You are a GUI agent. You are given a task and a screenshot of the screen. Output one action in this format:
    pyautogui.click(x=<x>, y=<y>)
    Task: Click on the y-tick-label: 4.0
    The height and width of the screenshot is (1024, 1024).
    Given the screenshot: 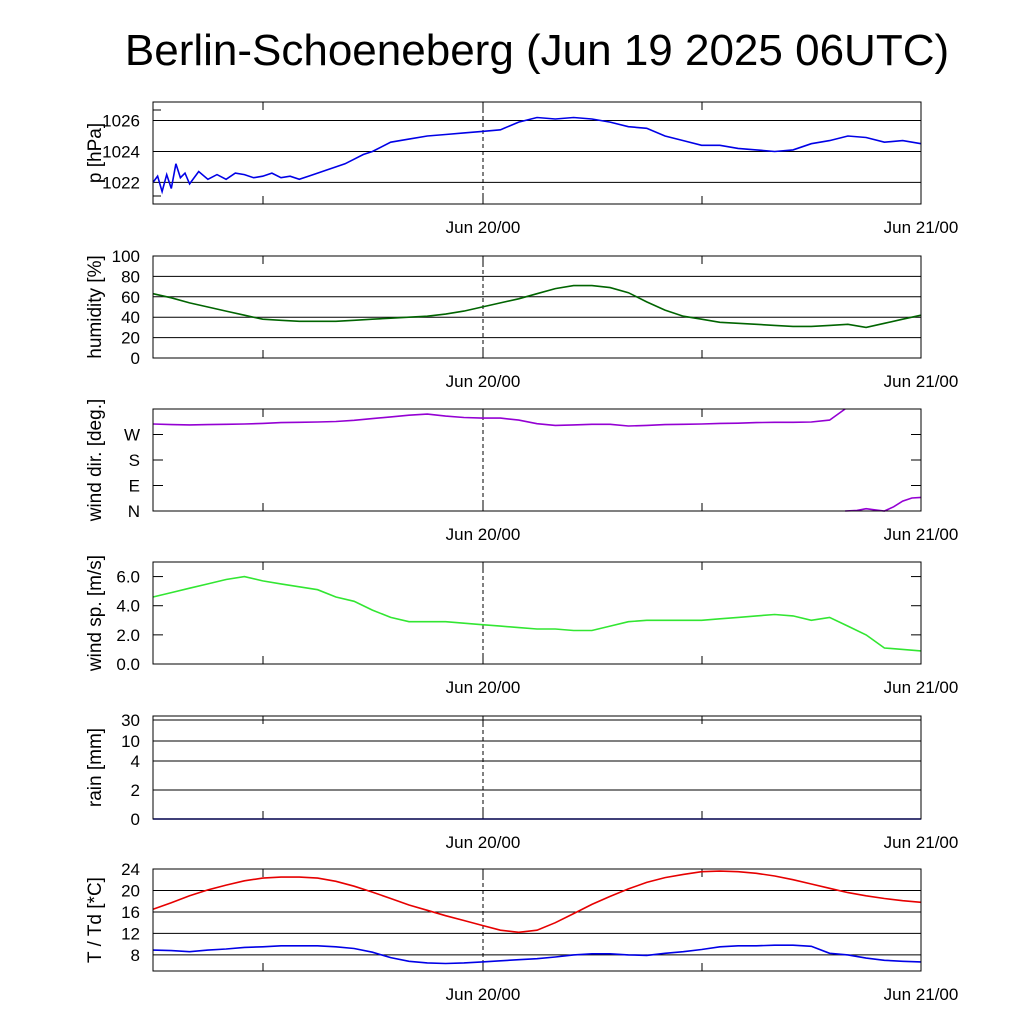 What is the action you would take?
    pyautogui.click(x=128, y=606)
    